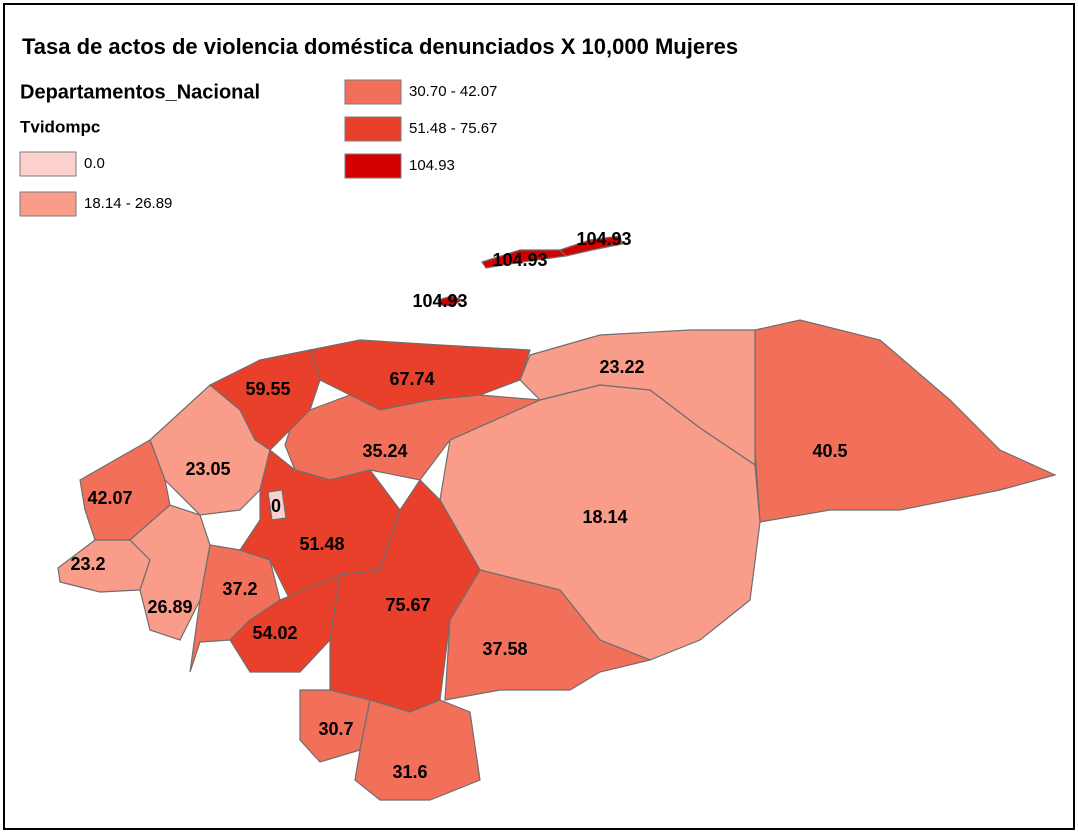  What do you see at coordinates (239, 589) in the screenshot?
I see `region-label: 37.2` at bounding box center [239, 589].